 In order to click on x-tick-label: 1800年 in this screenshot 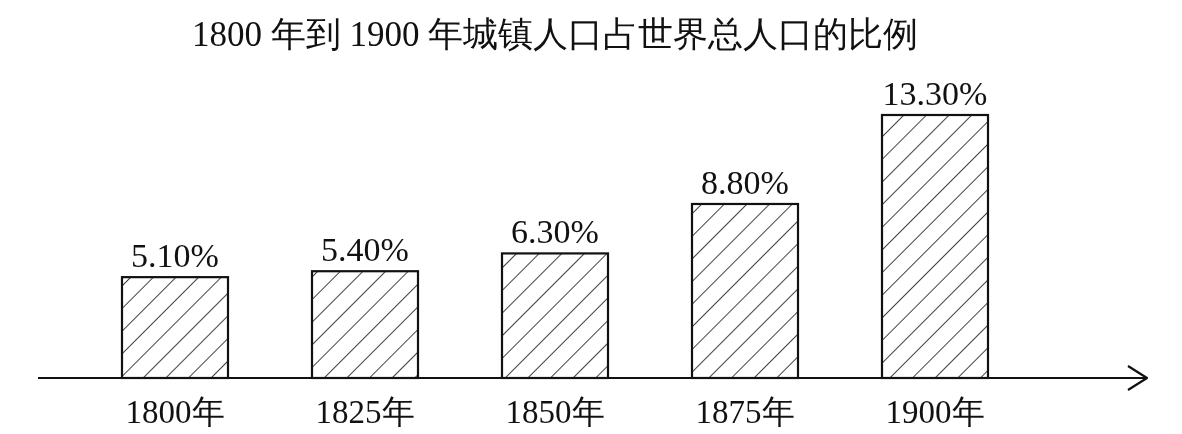, I will do `click(175, 412)`.